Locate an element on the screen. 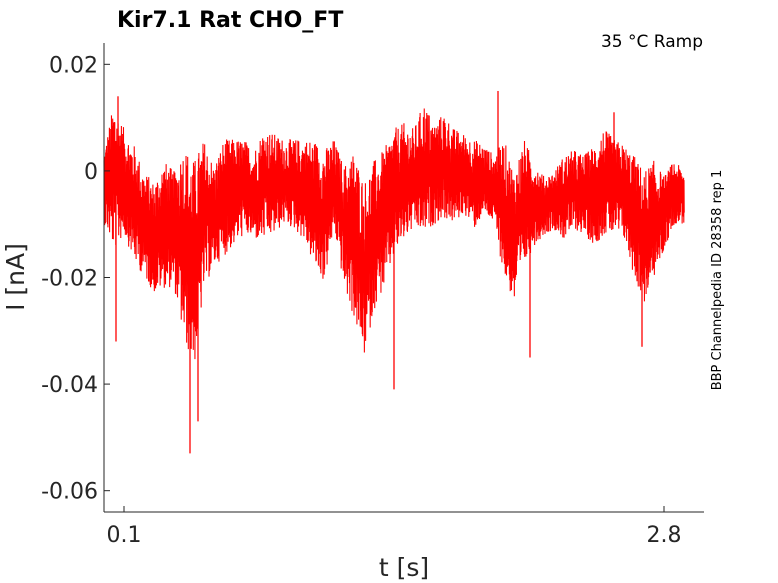  y-tick-label: -0.04 is located at coordinates (69, 385).